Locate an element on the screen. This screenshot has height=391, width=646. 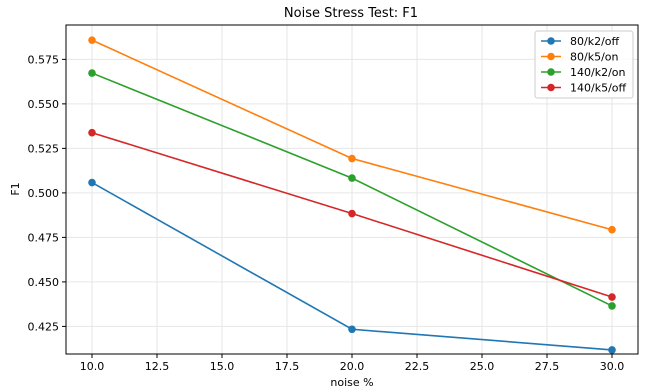
legend-item: 140/k5/off is located at coordinates (584, 88).